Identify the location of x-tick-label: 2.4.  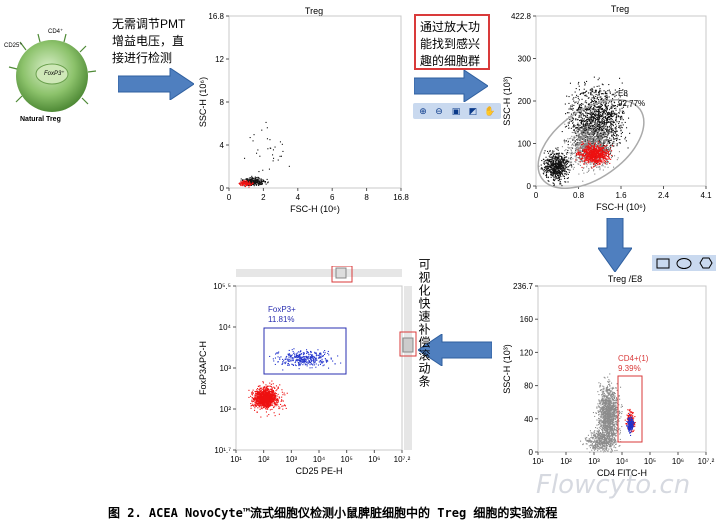
(664, 195).